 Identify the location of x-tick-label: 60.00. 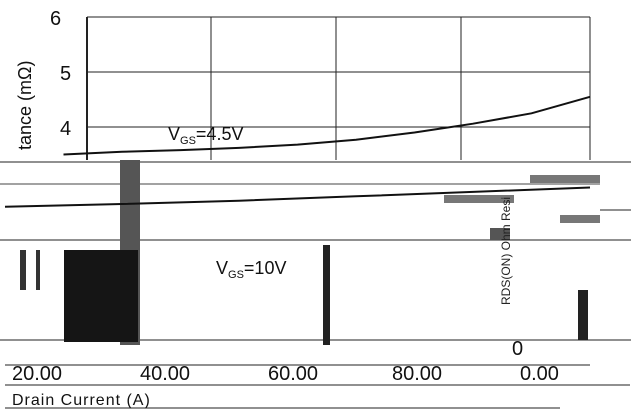
(293, 374).